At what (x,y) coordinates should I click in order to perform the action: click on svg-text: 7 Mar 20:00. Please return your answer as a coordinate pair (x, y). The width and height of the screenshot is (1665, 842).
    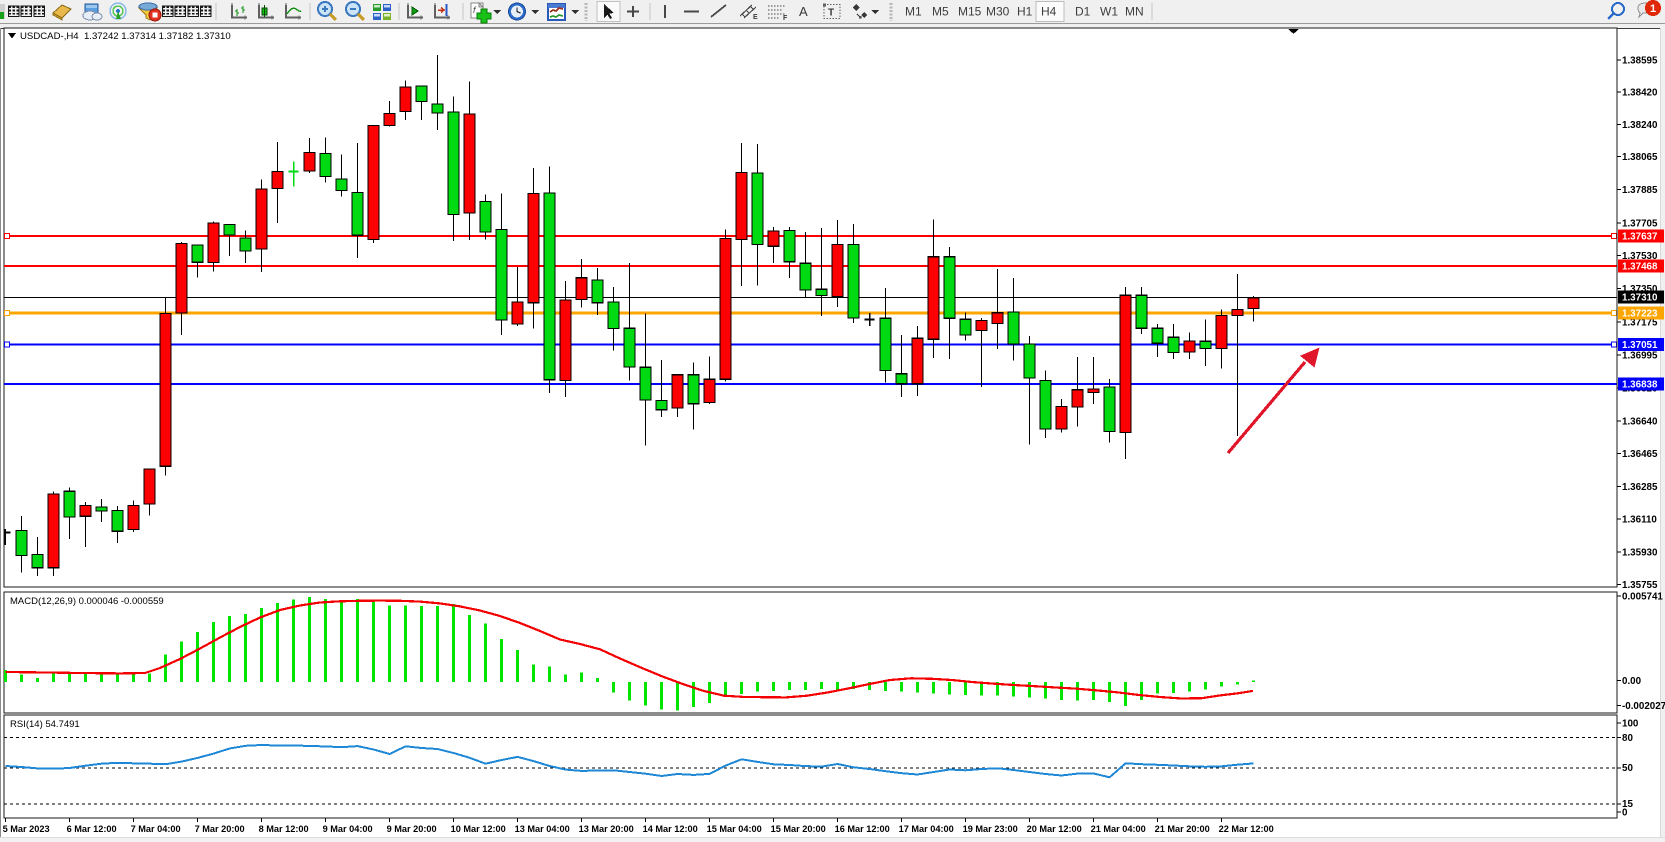
    Looking at the image, I should click on (220, 829).